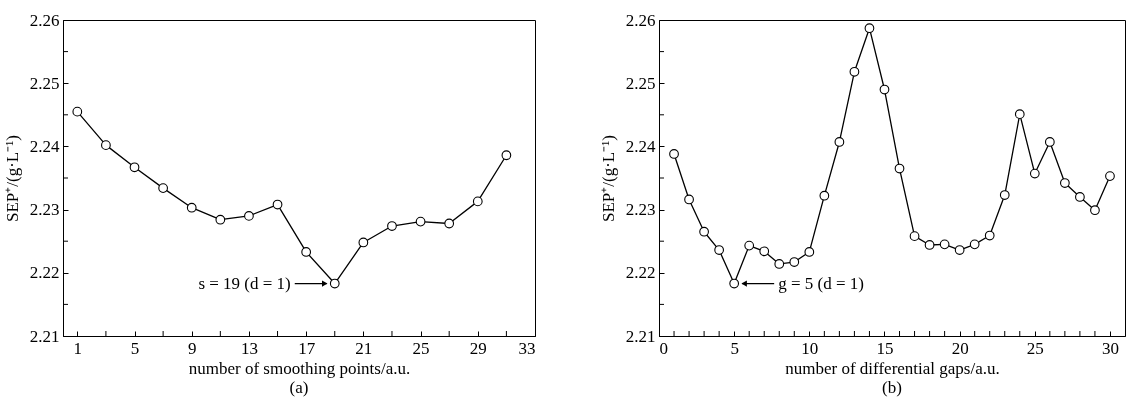  Describe the element at coordinates (892, 387) in the screenshot. I see `text: (b)` at that location.